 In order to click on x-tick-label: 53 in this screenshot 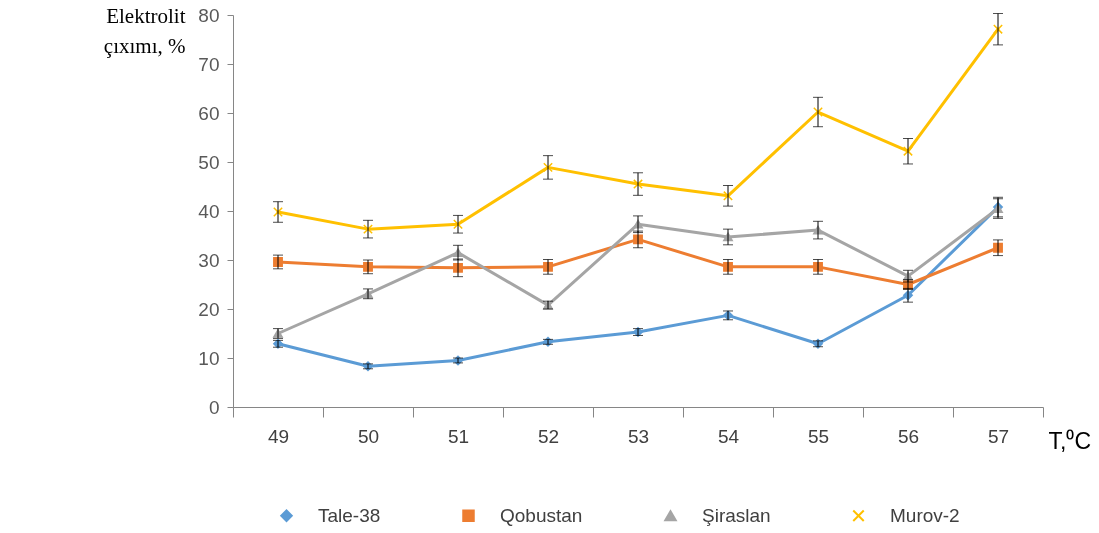, I will do `click(638, 436)`.